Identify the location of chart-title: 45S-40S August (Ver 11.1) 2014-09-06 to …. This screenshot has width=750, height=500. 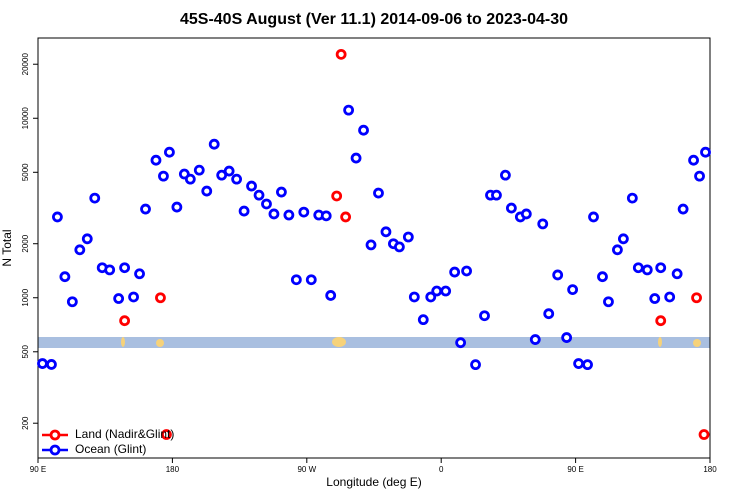
(374, 19).